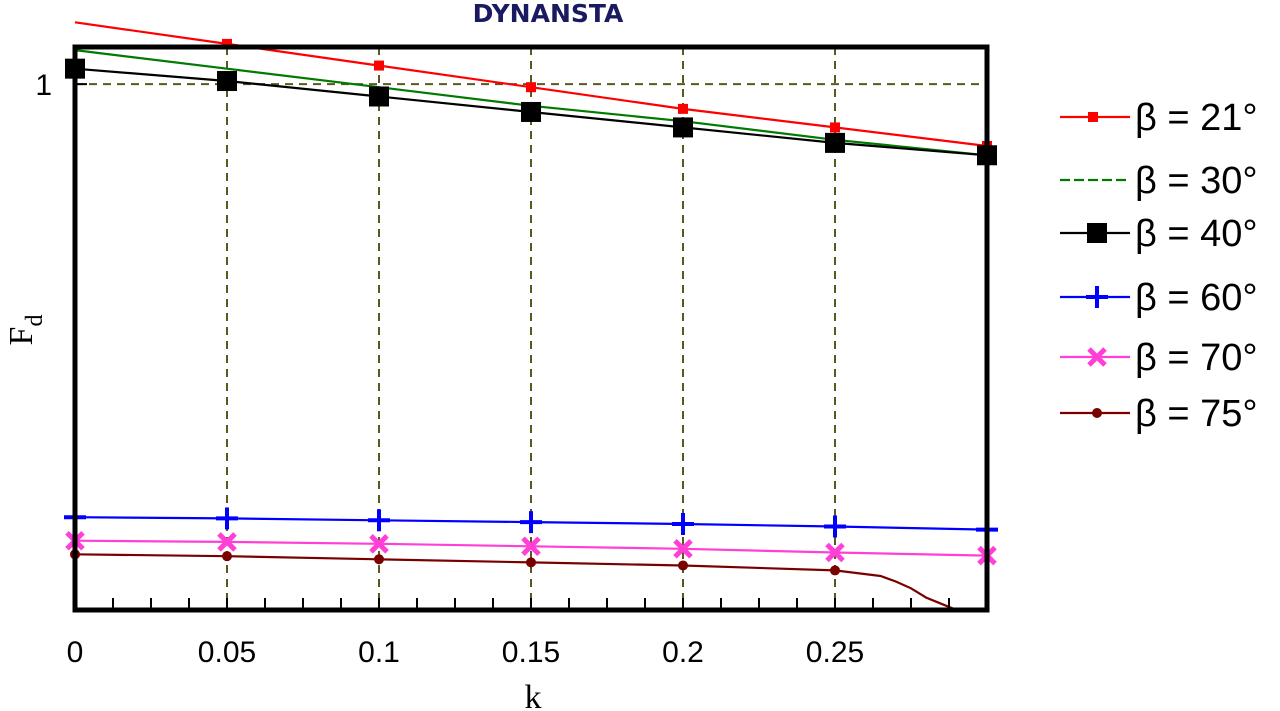  I want to click on legend-item: β = 21°, so click(1159, 118).